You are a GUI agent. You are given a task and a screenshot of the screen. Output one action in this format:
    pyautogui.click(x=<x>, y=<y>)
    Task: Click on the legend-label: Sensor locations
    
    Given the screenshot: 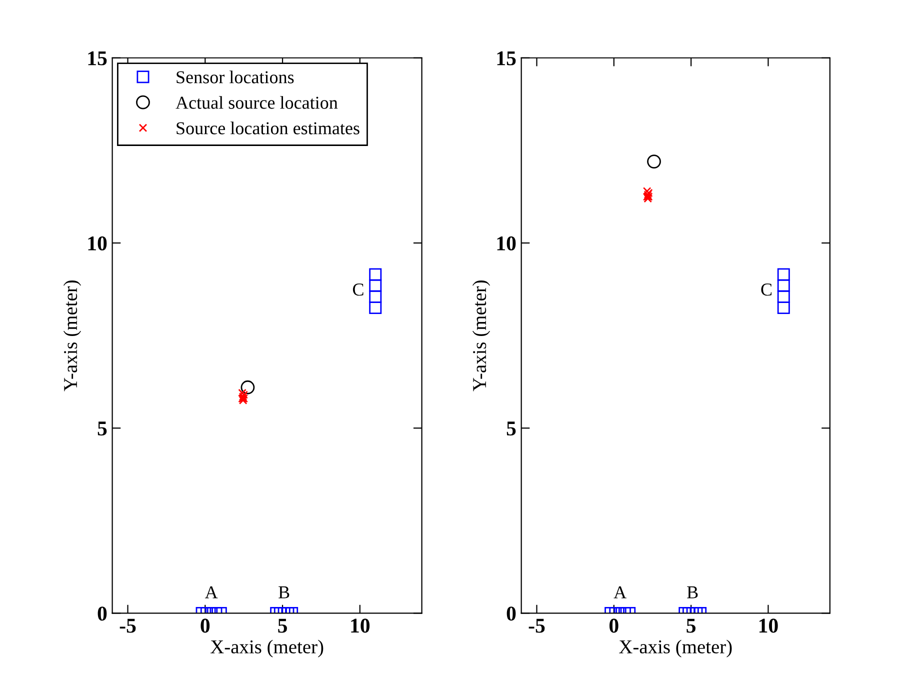 What is the action you would take?
    pyautogui.click(x=235, y=77)
    